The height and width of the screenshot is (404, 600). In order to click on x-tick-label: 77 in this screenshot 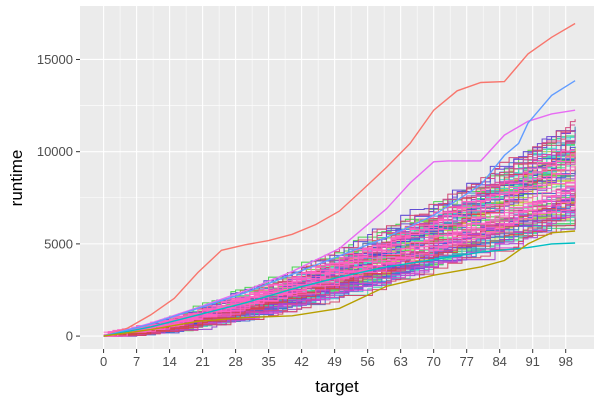, I will do `click(466, 361)`.